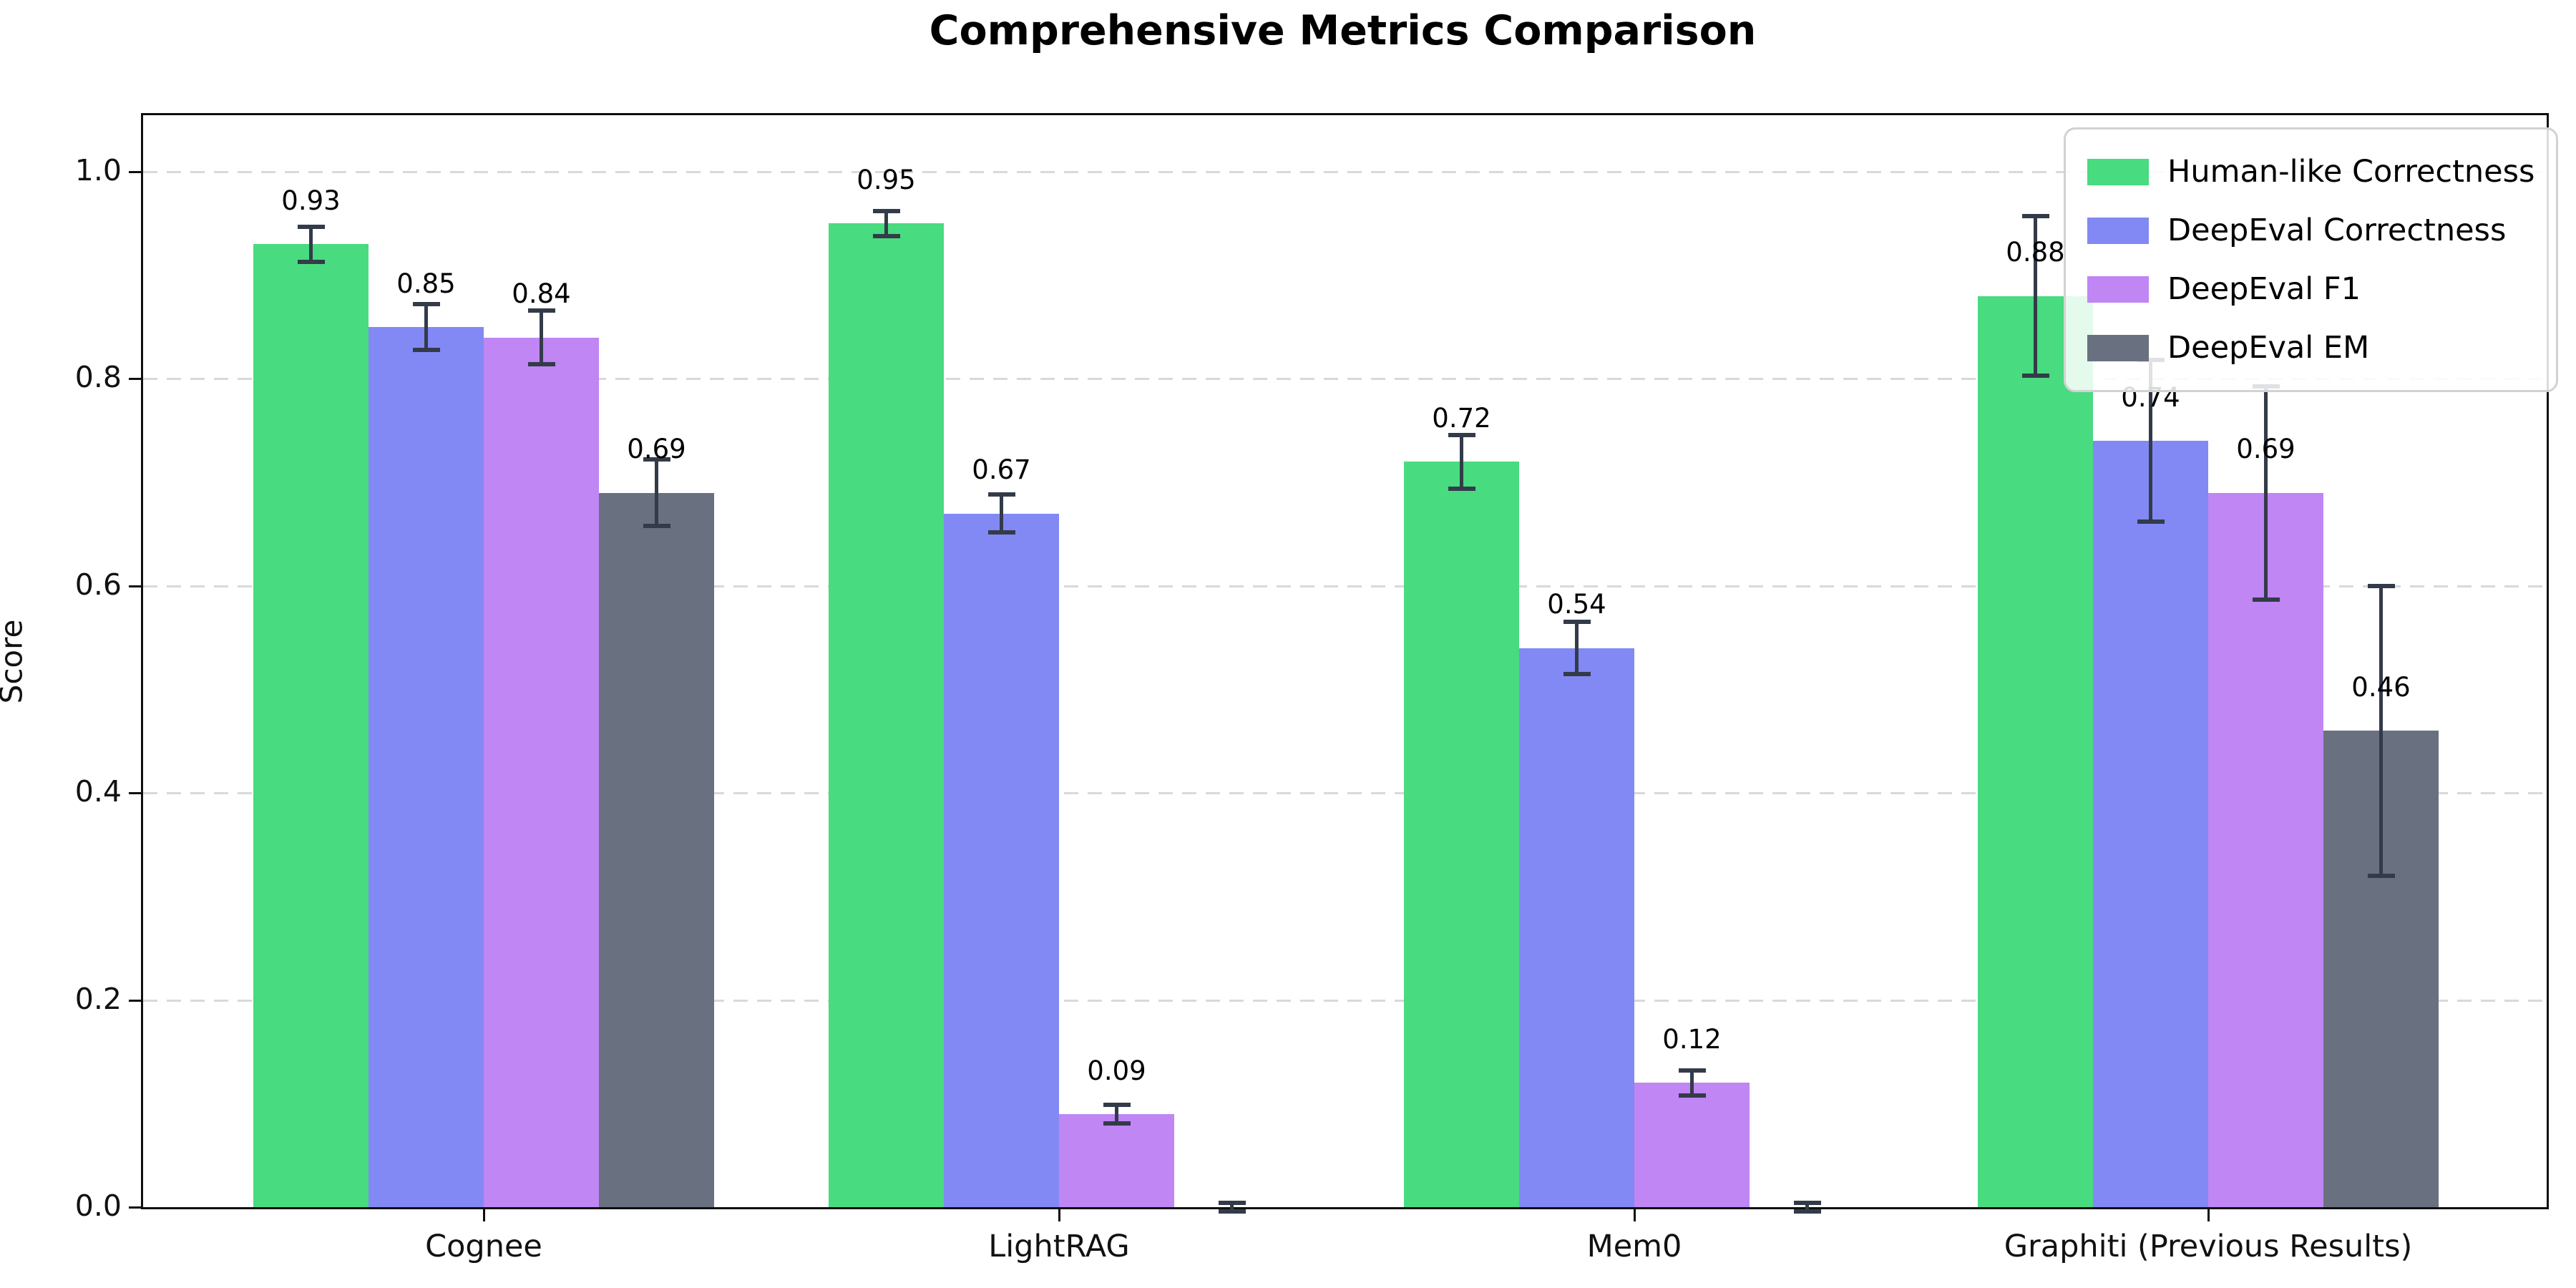 The image size is (2576, 1288). What do you see at coordinates (1343, 30) in the screenshot?
I see `chart-title: Comprehensive Metrics Comparison` at bounding box center [1343, 30].